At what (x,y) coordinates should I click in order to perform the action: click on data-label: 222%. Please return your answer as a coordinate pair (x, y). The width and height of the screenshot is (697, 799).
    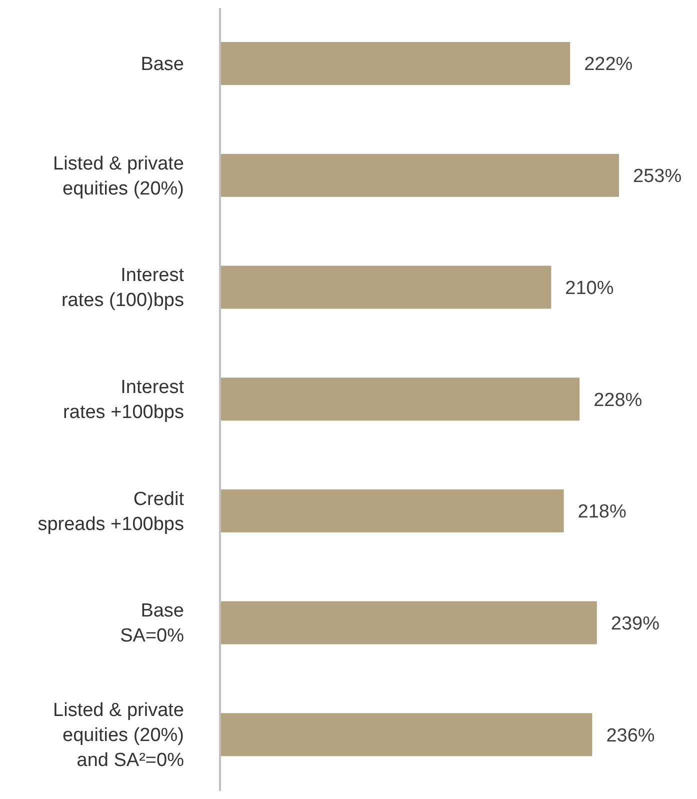
    Looking at the image, I should click on (608, 65).